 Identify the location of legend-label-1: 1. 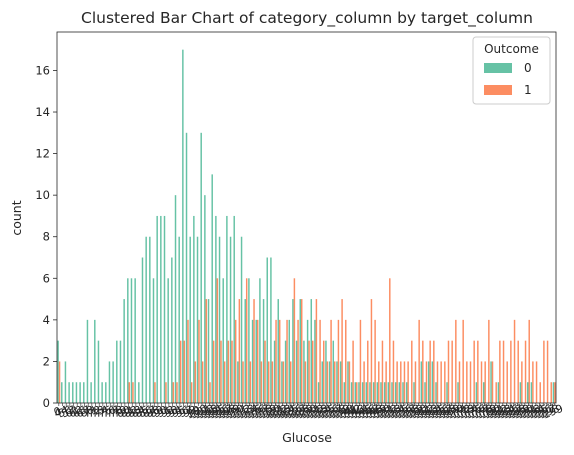
(528, 90).